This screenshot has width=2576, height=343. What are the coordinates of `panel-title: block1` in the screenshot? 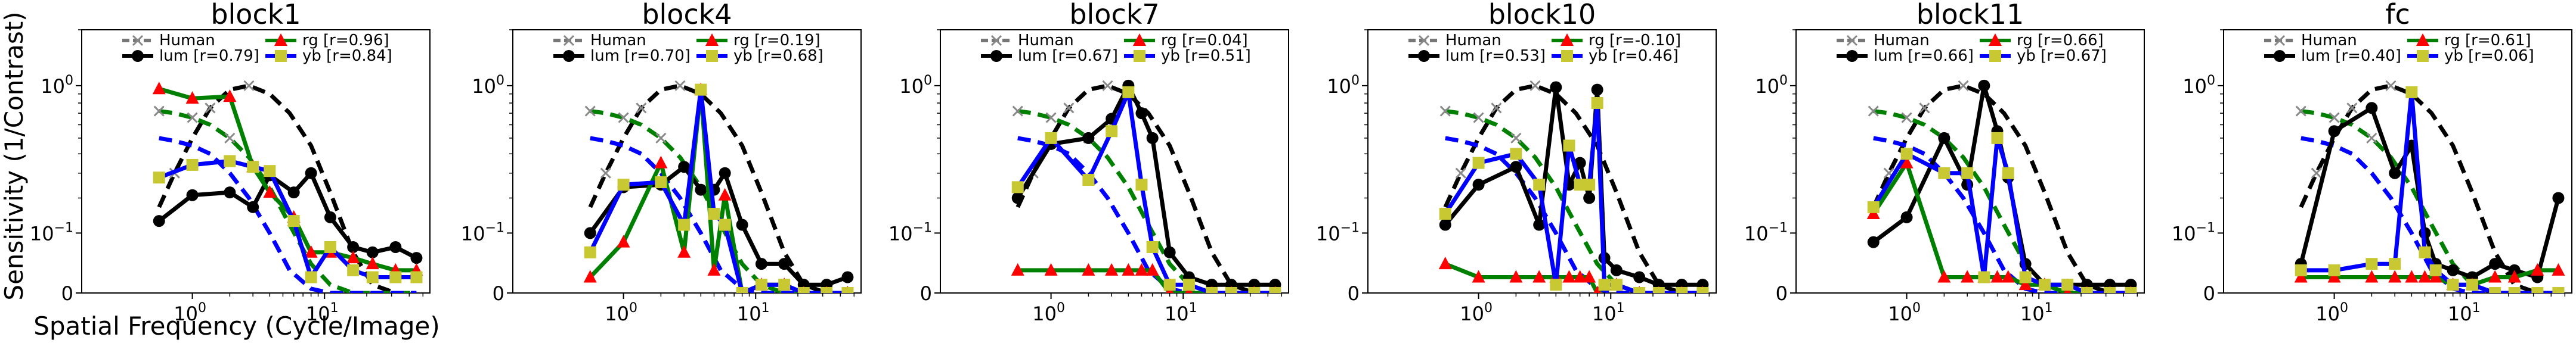 It's located at (256, 15).